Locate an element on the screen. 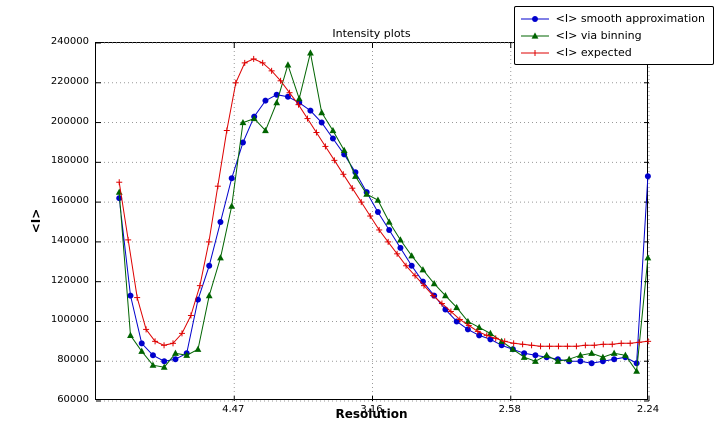 The width and height of the screenshot is (720, 444). x-tick-label: 4.47 is located at coordinates (233, 409).